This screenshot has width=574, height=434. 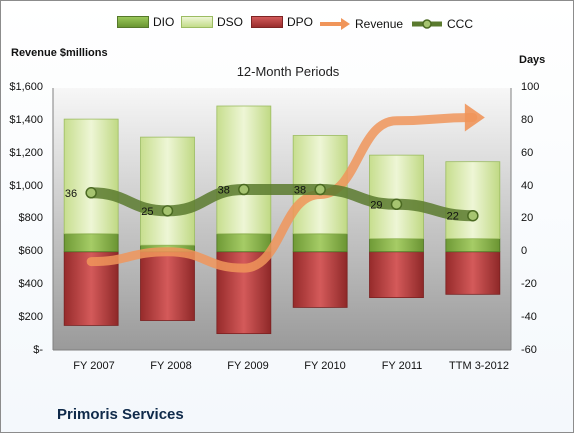 What do you see at coordinates (26, 120) in the screenshot?
I see `y-left-tick: $1,400` at bounding box center [26, 120].